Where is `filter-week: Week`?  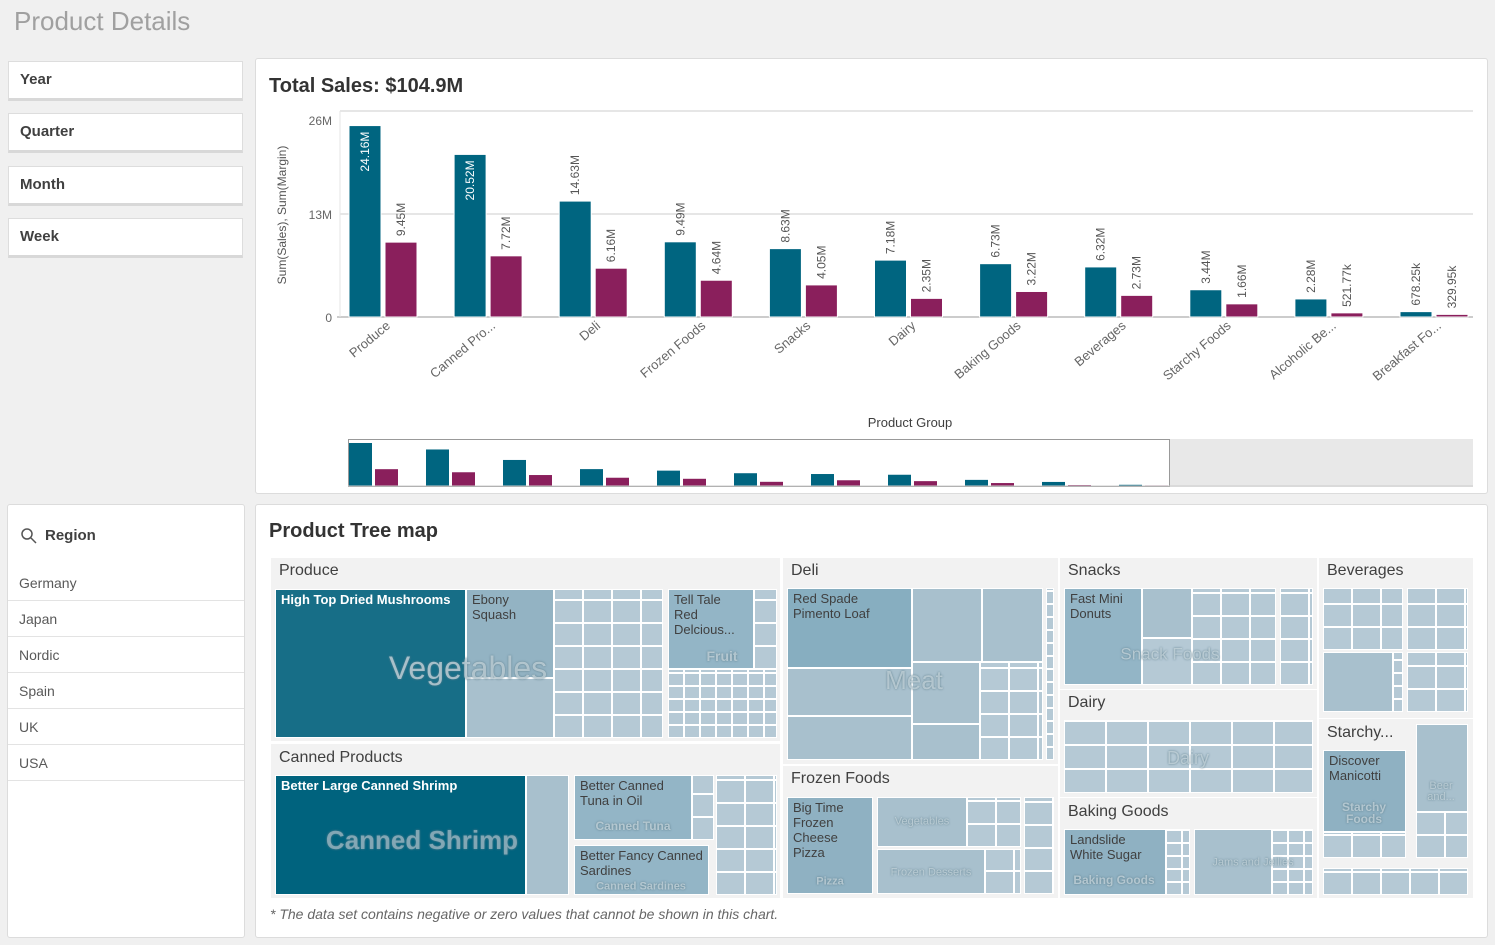
filter-week: Week is located at coordinates (125, 238).